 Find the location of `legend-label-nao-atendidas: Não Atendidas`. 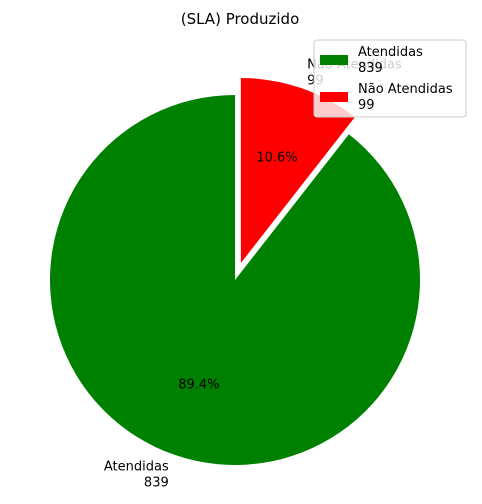

legend-label-nao-atendidas: Não Atendidas is located at coordinates (405, 89).